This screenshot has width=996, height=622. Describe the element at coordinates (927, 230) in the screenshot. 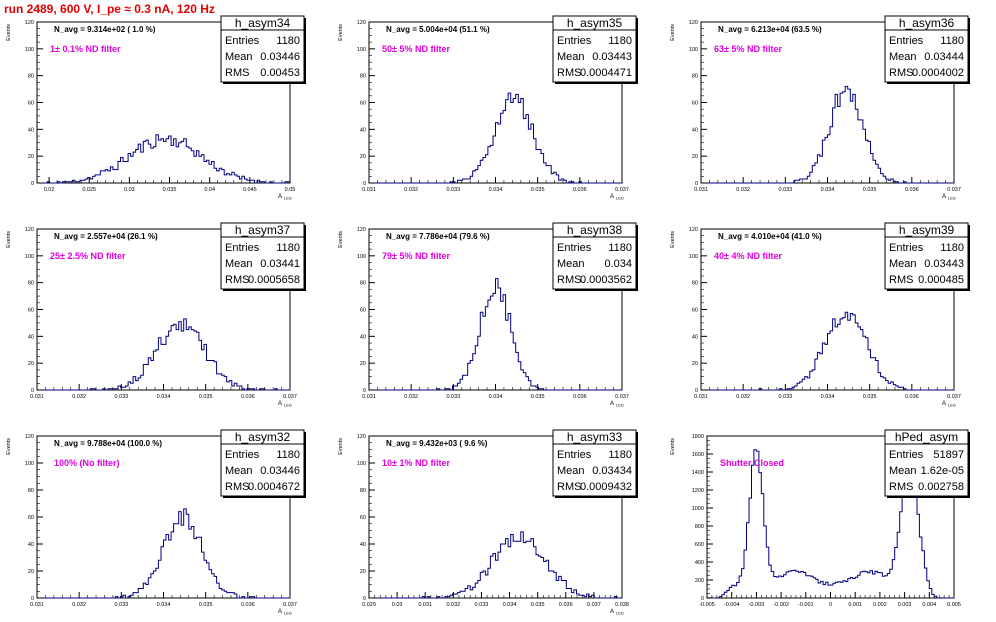

I see `stats-title: h_asym39` at that location.